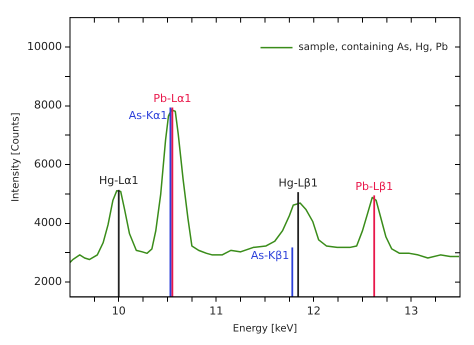  Describe the element at coordinates (216, 311) in the screenshot. I see `x-tick-label: 11` at that location.